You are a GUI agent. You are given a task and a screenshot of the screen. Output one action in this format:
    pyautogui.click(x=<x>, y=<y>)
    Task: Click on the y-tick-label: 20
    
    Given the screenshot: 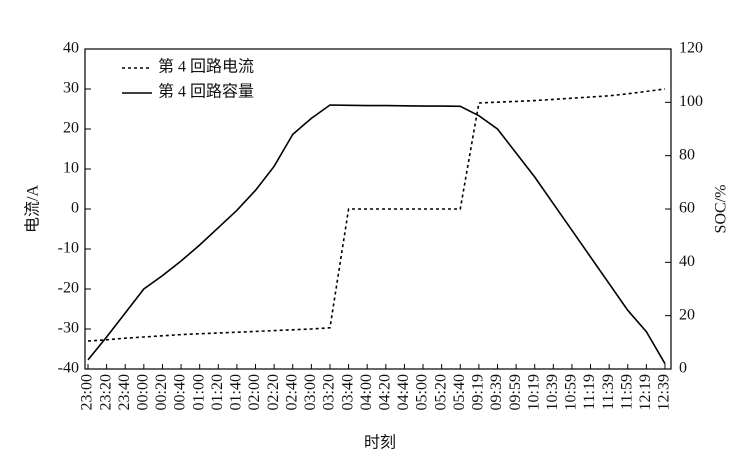 What is the action you would take?
    pyautogui.click(x=71, y=128)
    